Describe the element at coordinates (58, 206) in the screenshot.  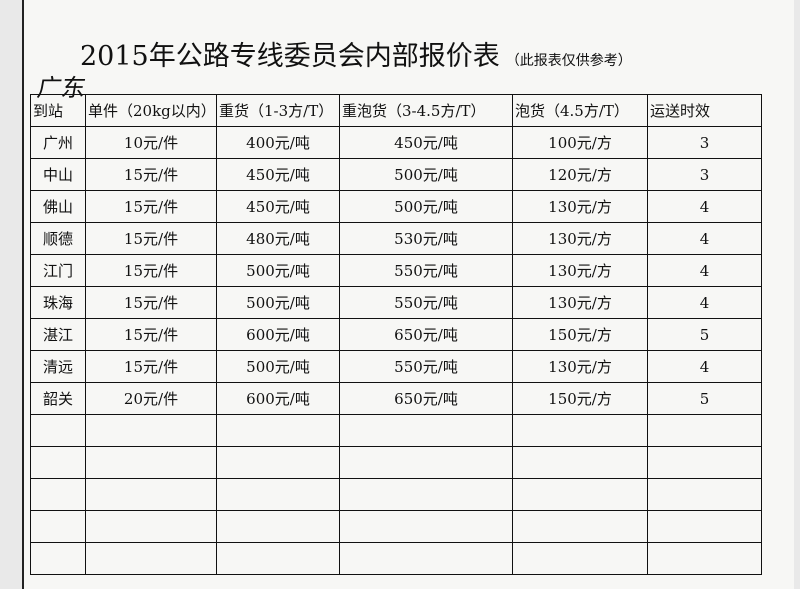
I see `cell-station: 佛山` at that location.